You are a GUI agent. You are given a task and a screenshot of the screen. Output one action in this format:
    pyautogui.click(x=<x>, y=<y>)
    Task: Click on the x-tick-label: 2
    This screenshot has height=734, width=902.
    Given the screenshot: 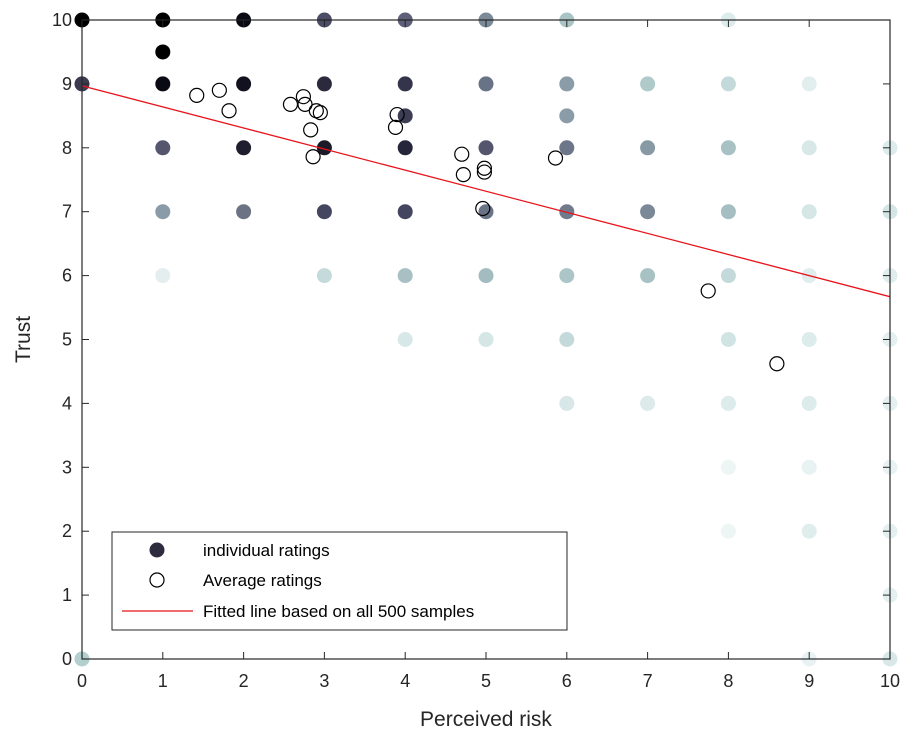 What is the action you would take?
    pyautogui.click(x=244, y=681)
    